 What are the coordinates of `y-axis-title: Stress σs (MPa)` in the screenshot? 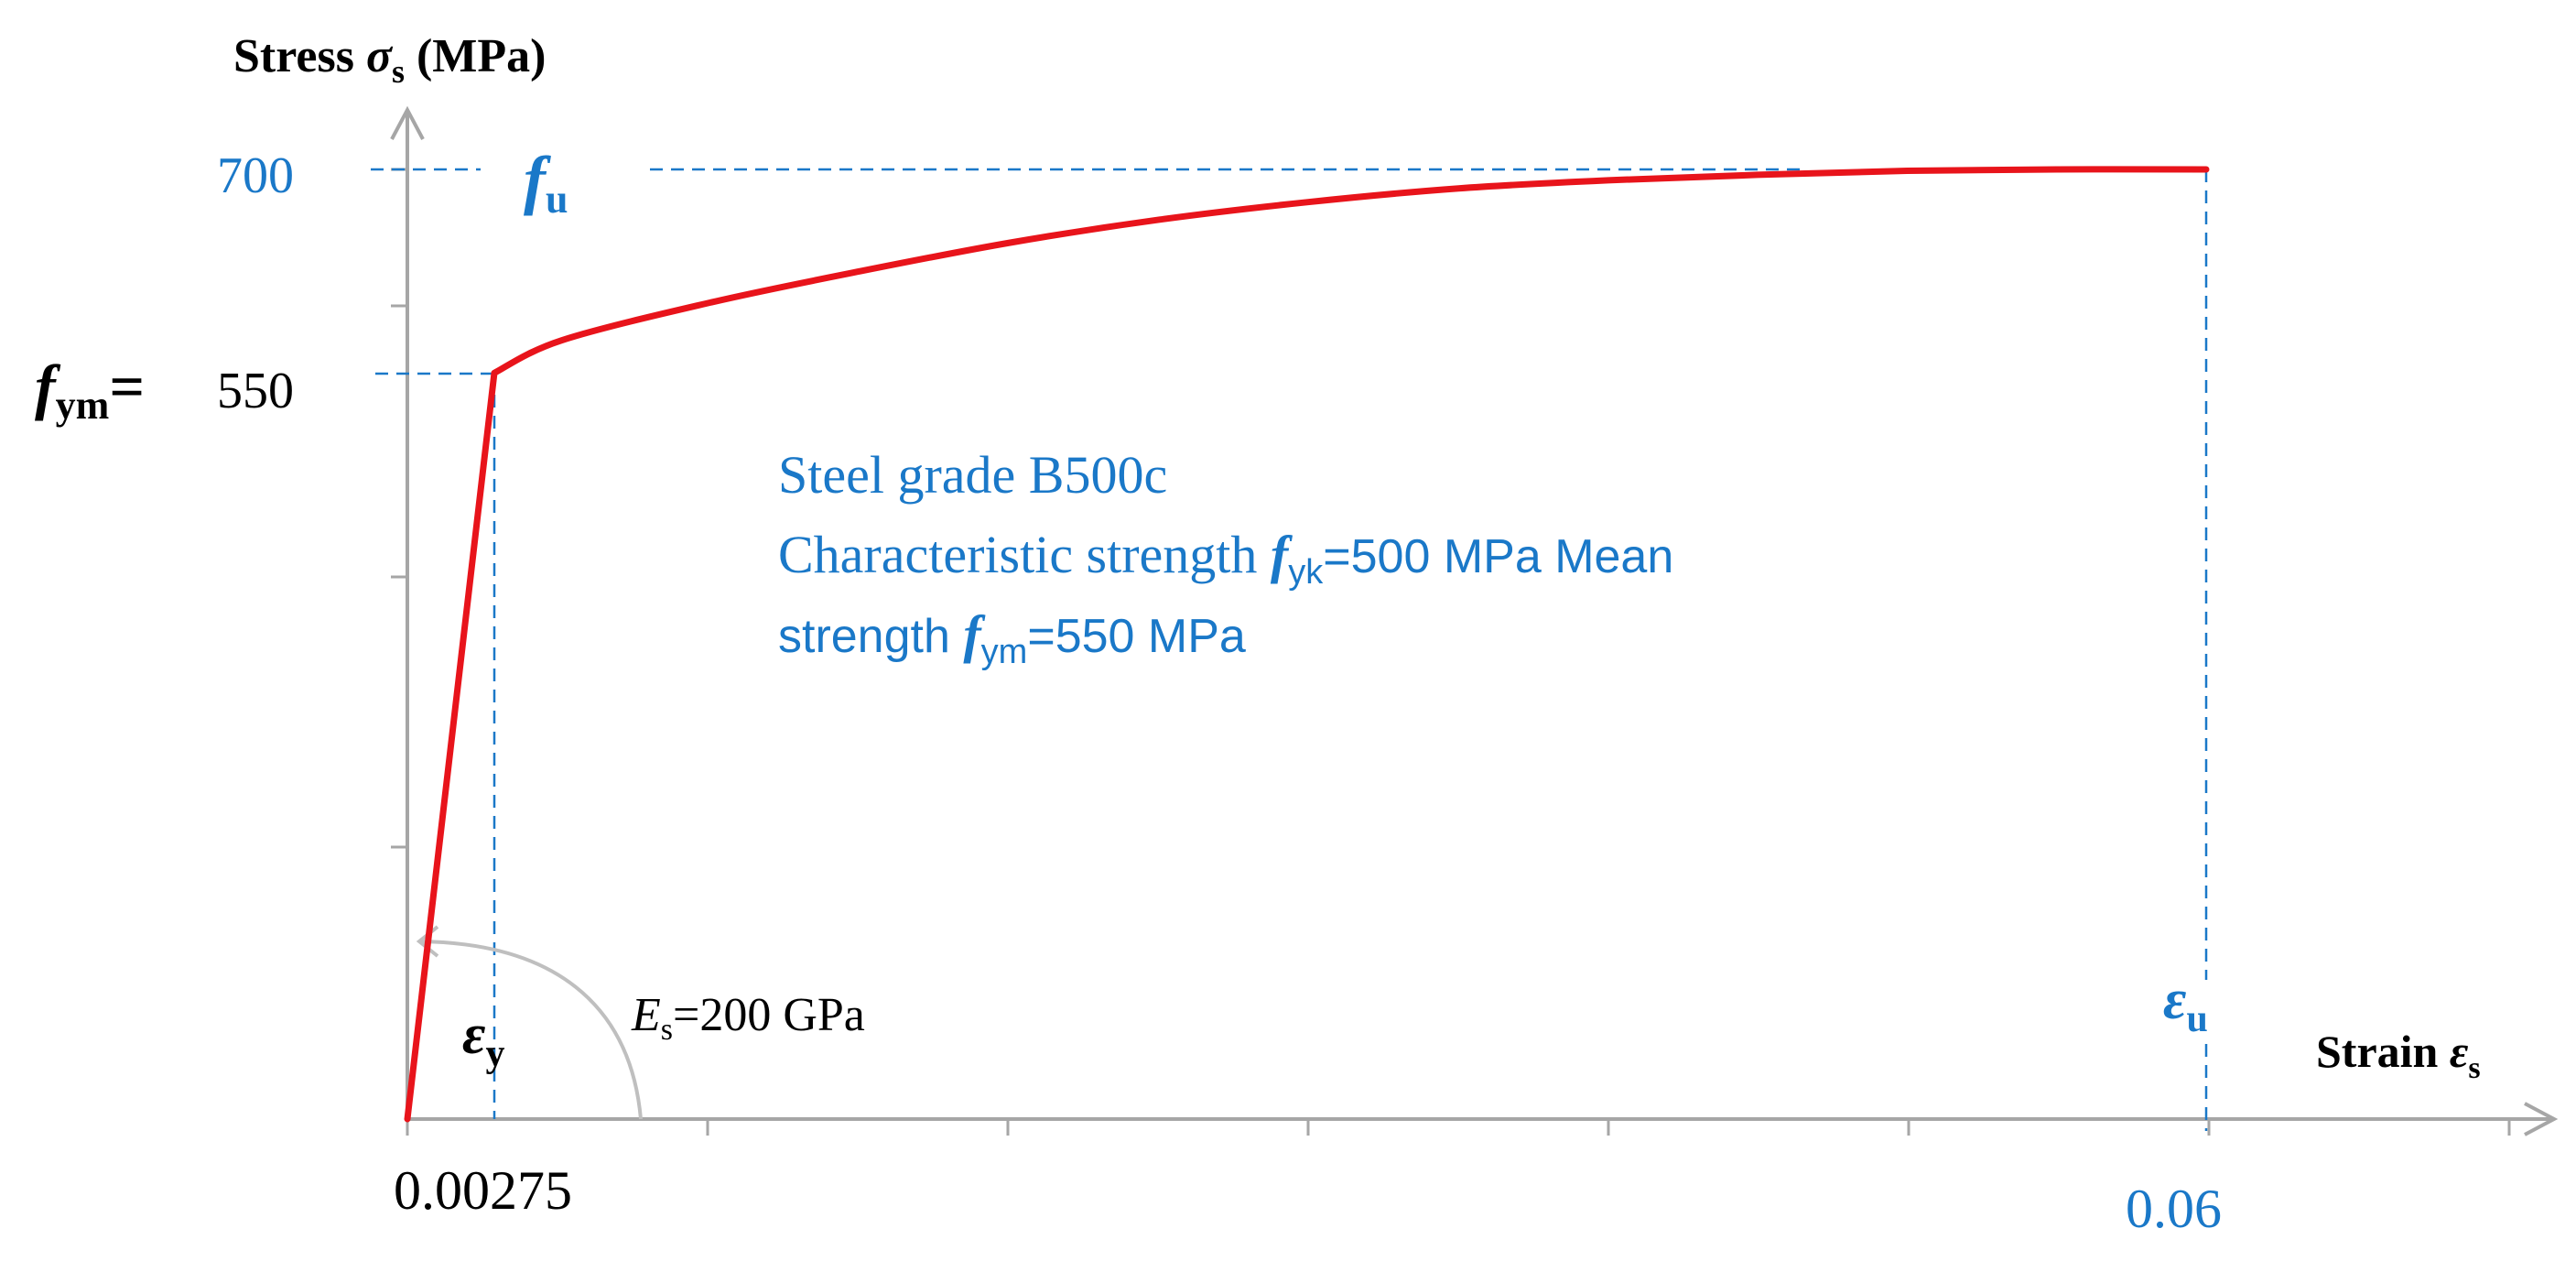 It's located at (390, 60).